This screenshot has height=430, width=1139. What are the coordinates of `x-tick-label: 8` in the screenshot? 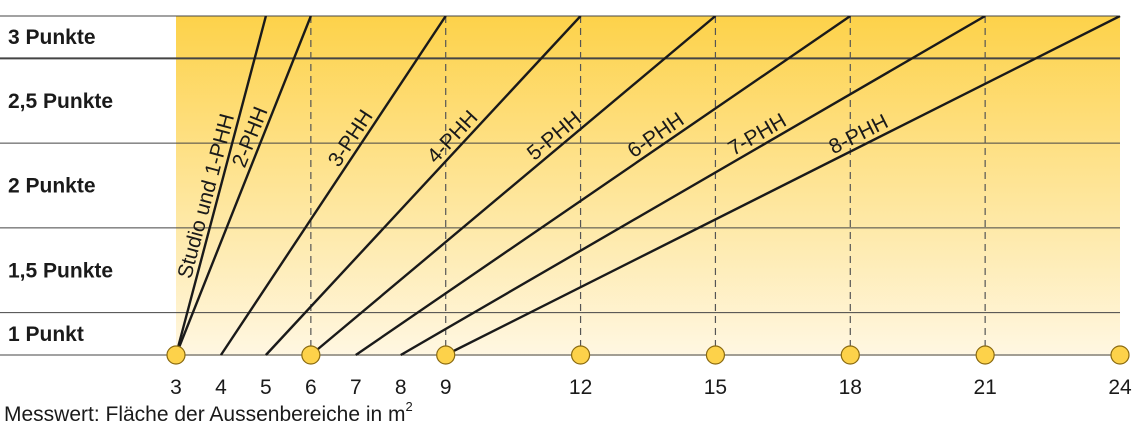 It's located at (401, 387).